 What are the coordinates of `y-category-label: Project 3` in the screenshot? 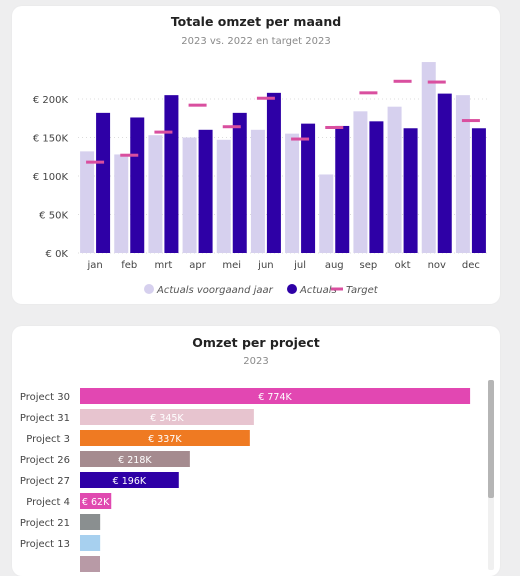 It's located at (48, 439).